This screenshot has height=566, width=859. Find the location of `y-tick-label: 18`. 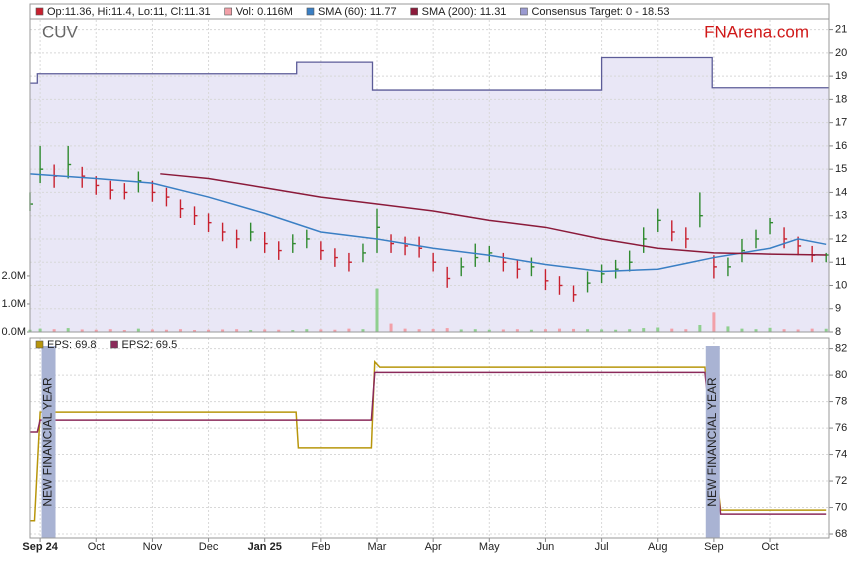

y-tick-label: 18 is located at coordinates (841, 99).